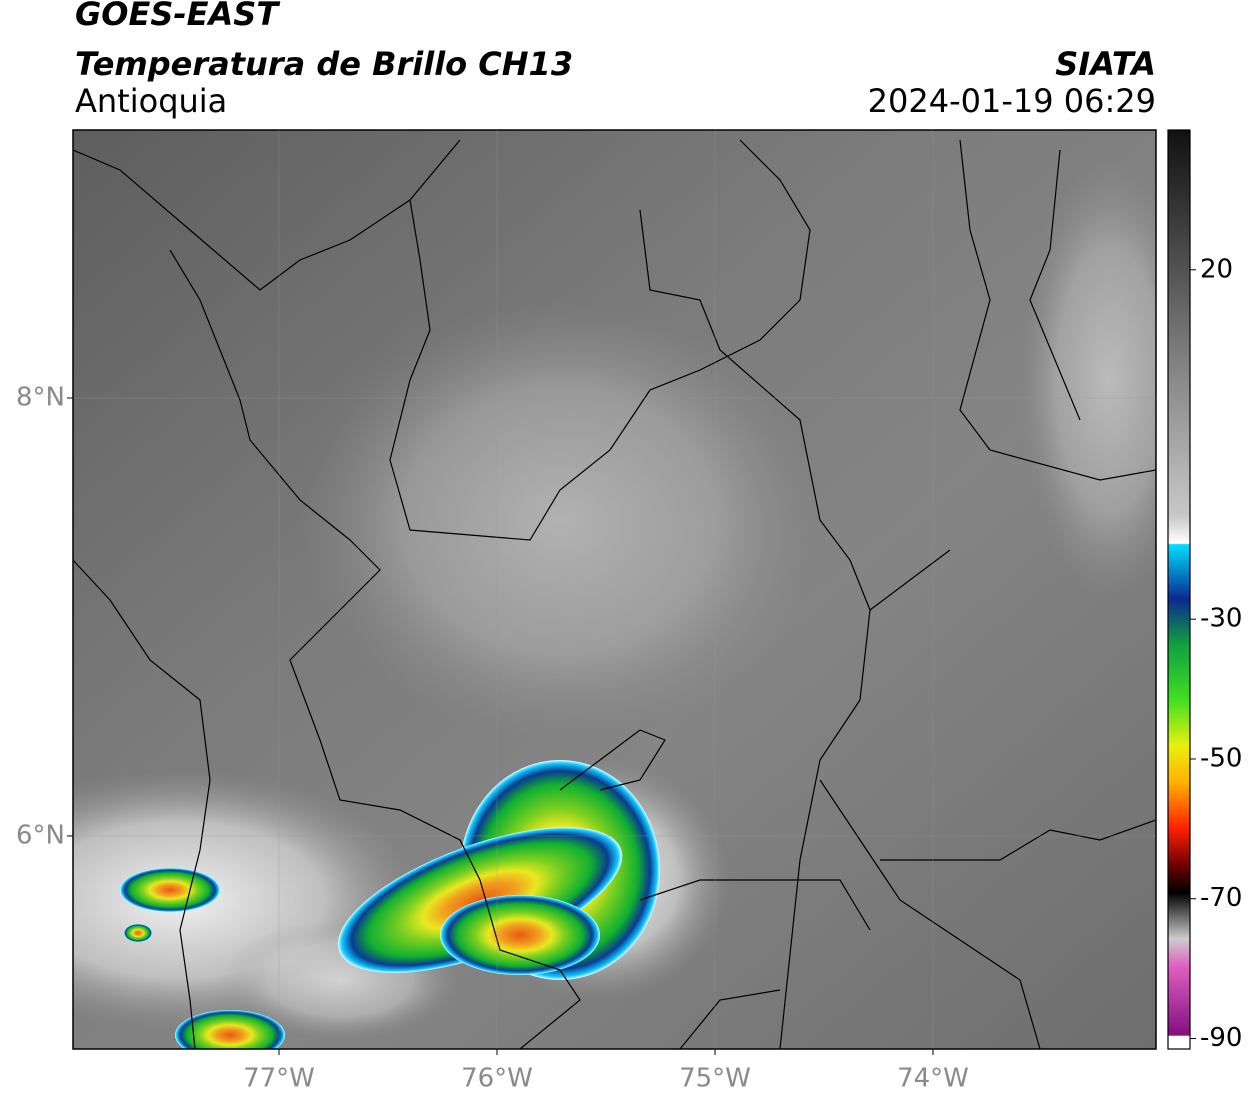  I want to click on x-tick-label: 77°W, so click(279, 1079).